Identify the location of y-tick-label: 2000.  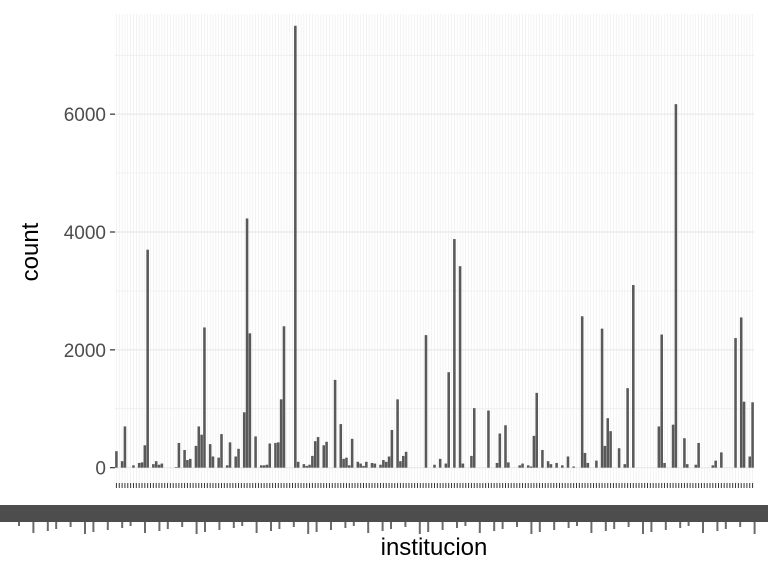
(85, 351).